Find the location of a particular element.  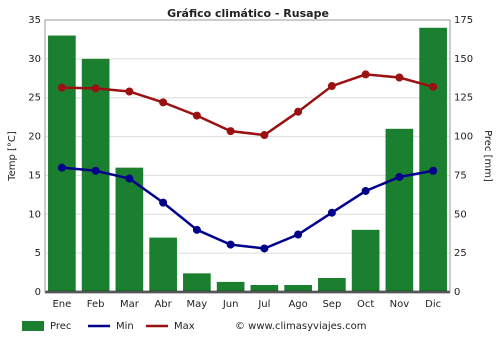

x-tick-label: Jul is located at coordinates (263, 304).